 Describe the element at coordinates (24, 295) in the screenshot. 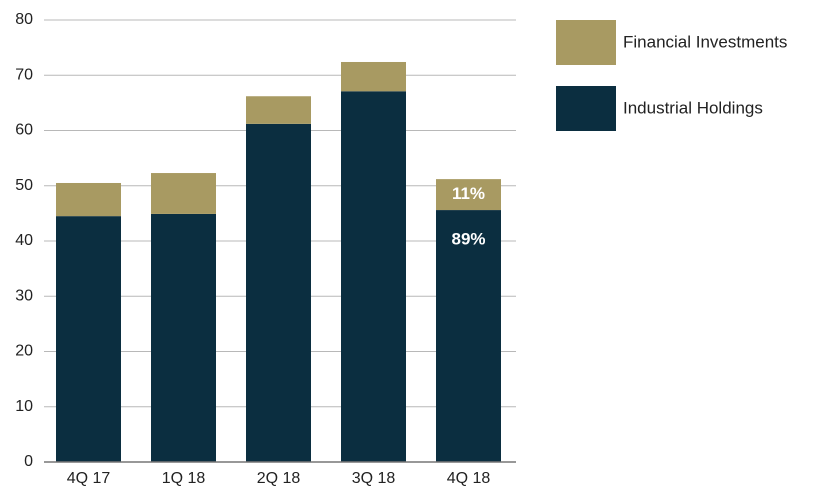

I see `y-tick-label: 30` at that location.